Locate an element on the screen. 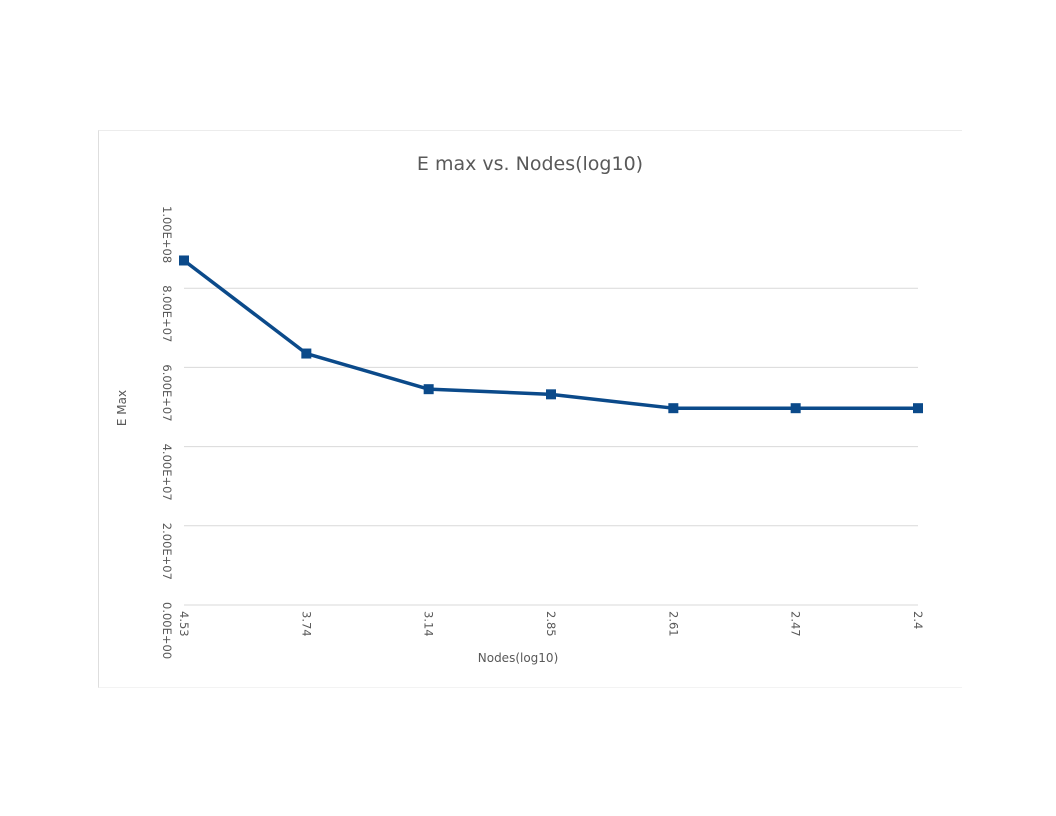 The image size is (1056, 816). x-tick-label: 2.47 is located at coordinates (796, 624).